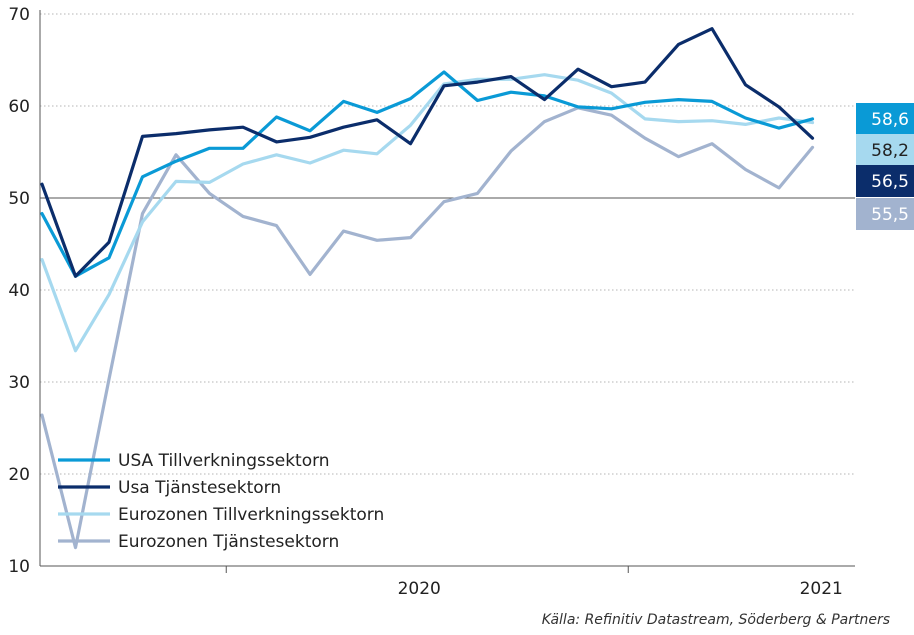 The height and width of the screenshot is (635, 914). Describe the element at coordinates (890, 120) in the screenshot. I see `end-label-value: 58,6` at that location.